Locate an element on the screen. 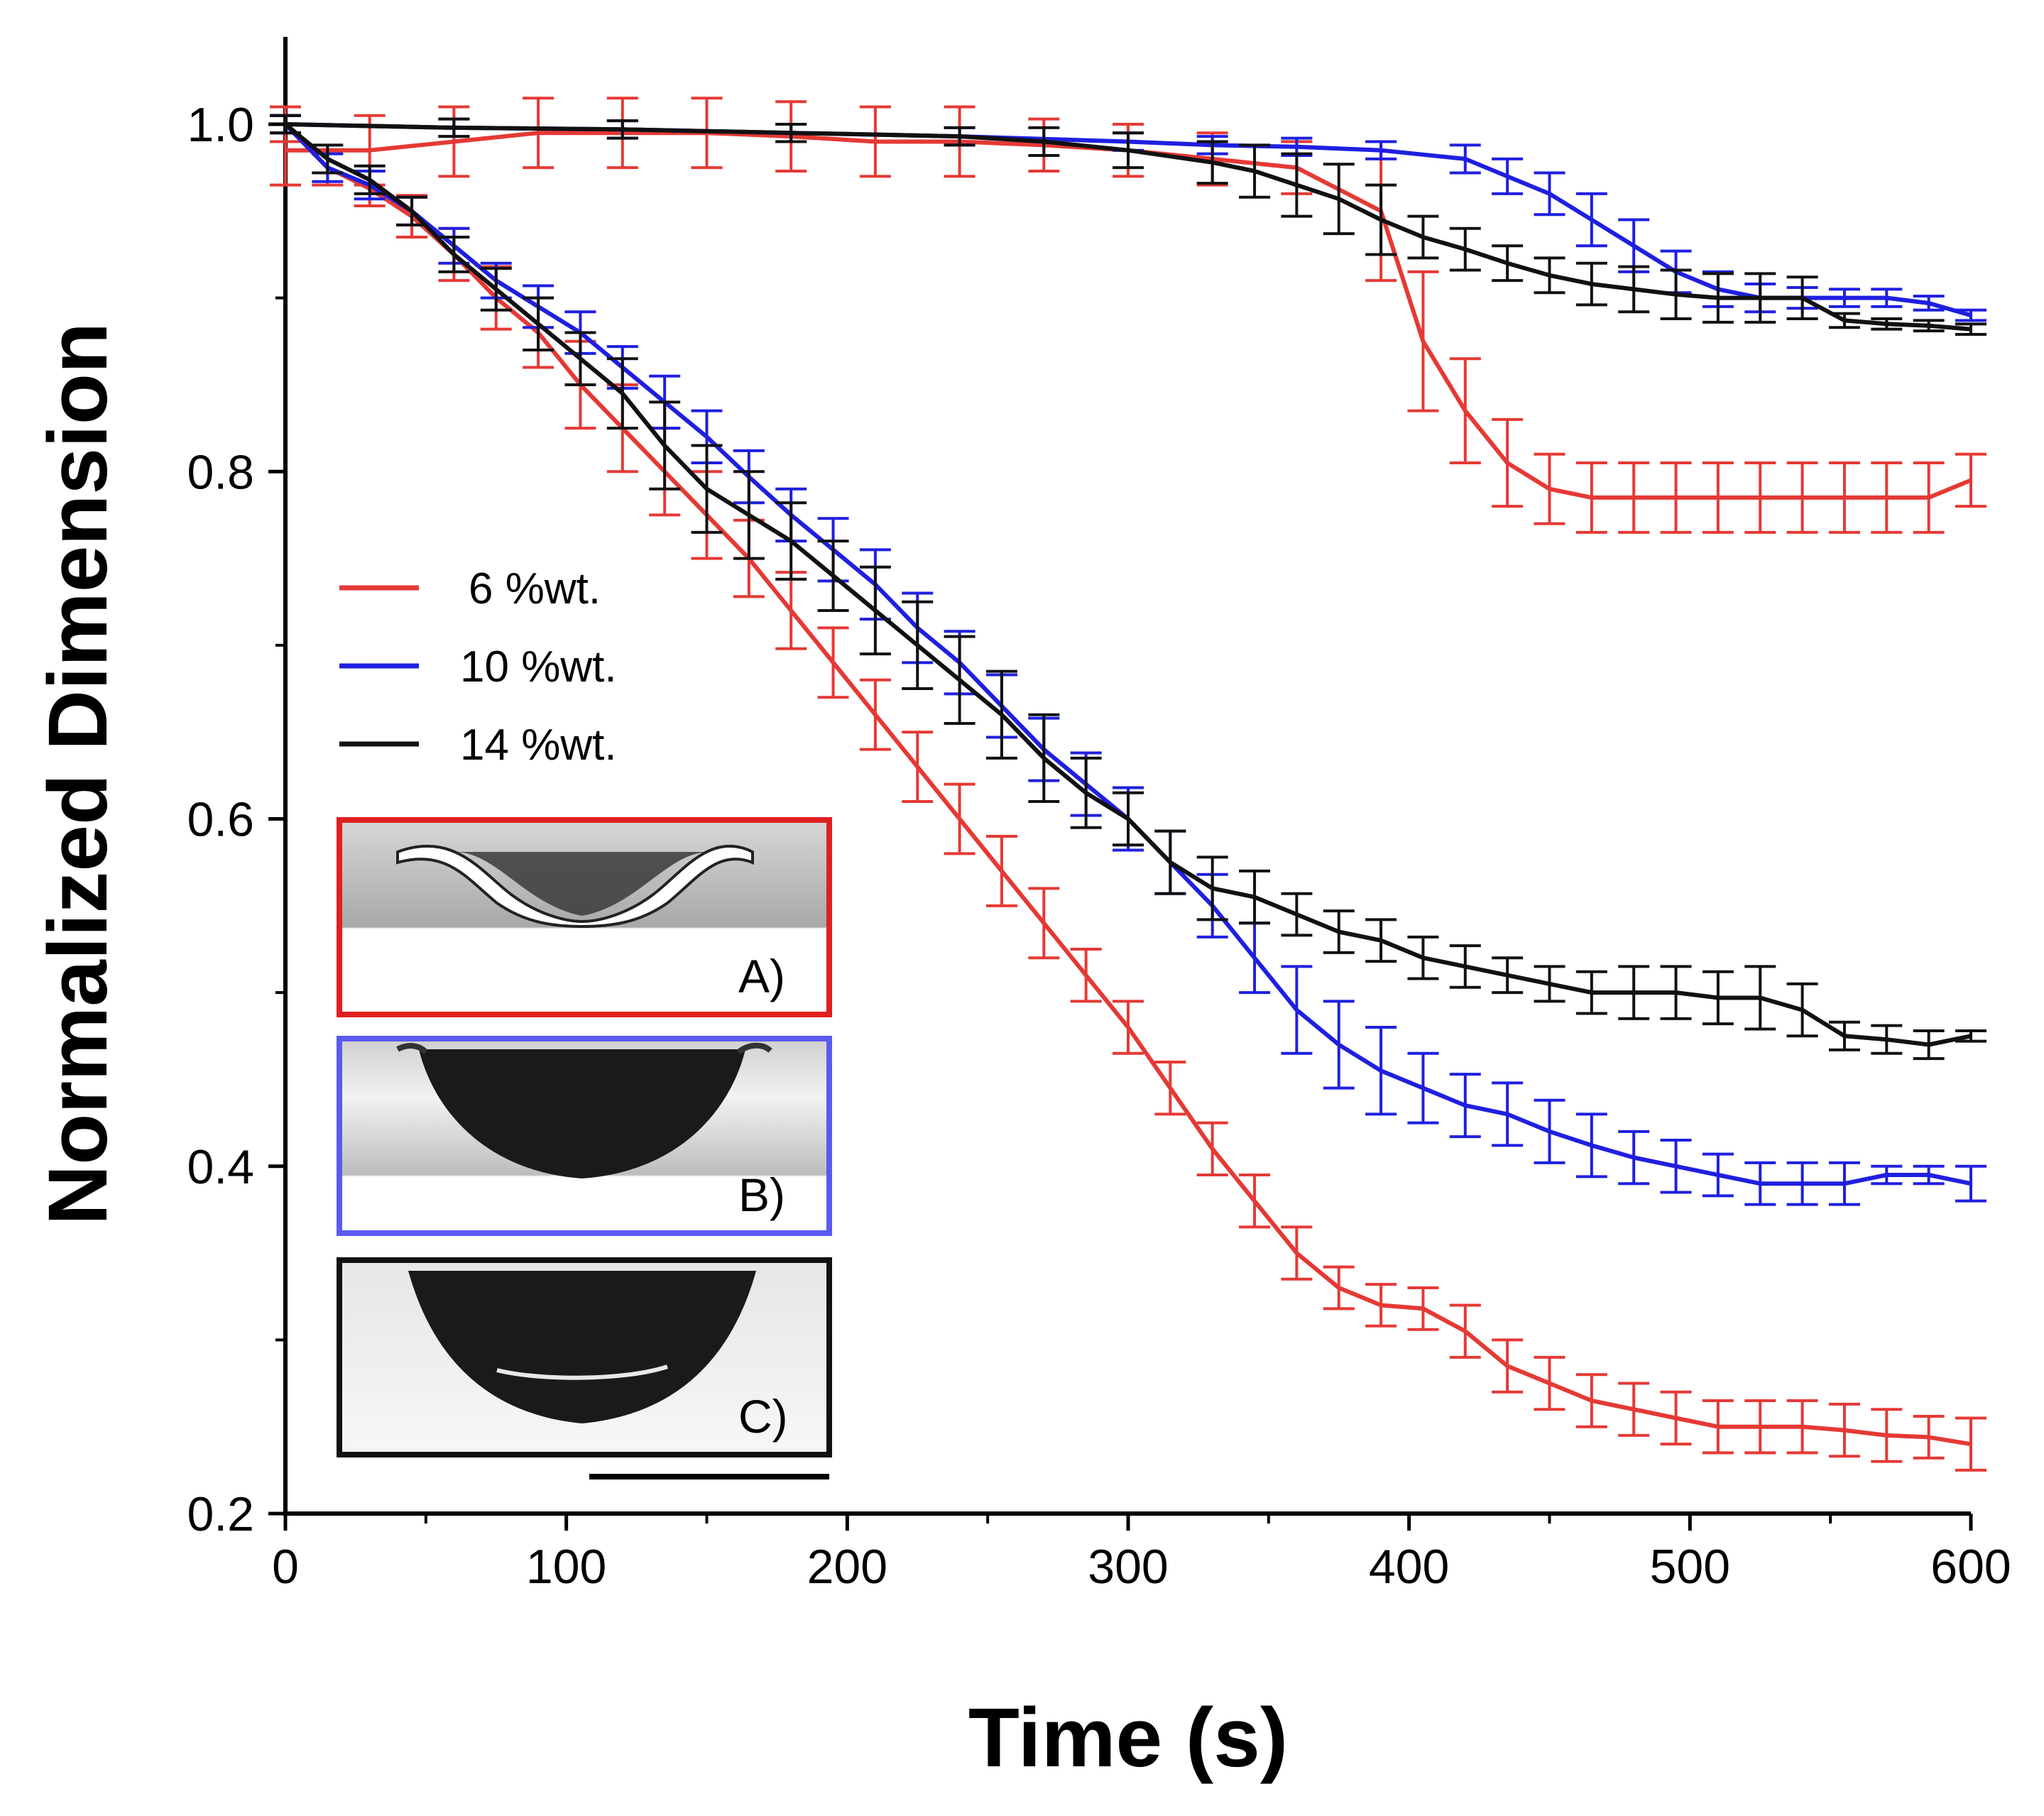 The width and height of the screenshot is (2044, 1816). inset-a: A) is located at coordinates (584, 917).